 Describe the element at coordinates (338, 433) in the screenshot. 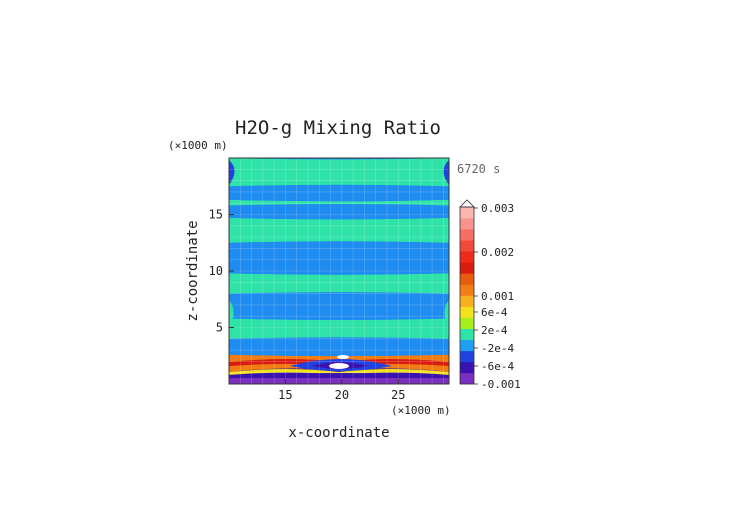

I see `x-axis-label: x-coordinate` at that location.